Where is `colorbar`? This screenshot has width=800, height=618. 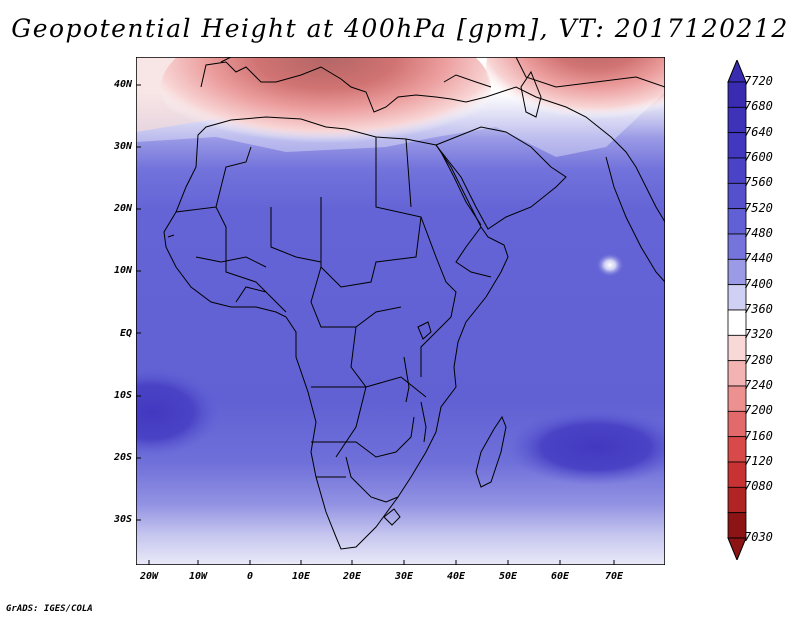 colorbar is located at coordinates (737, 310).